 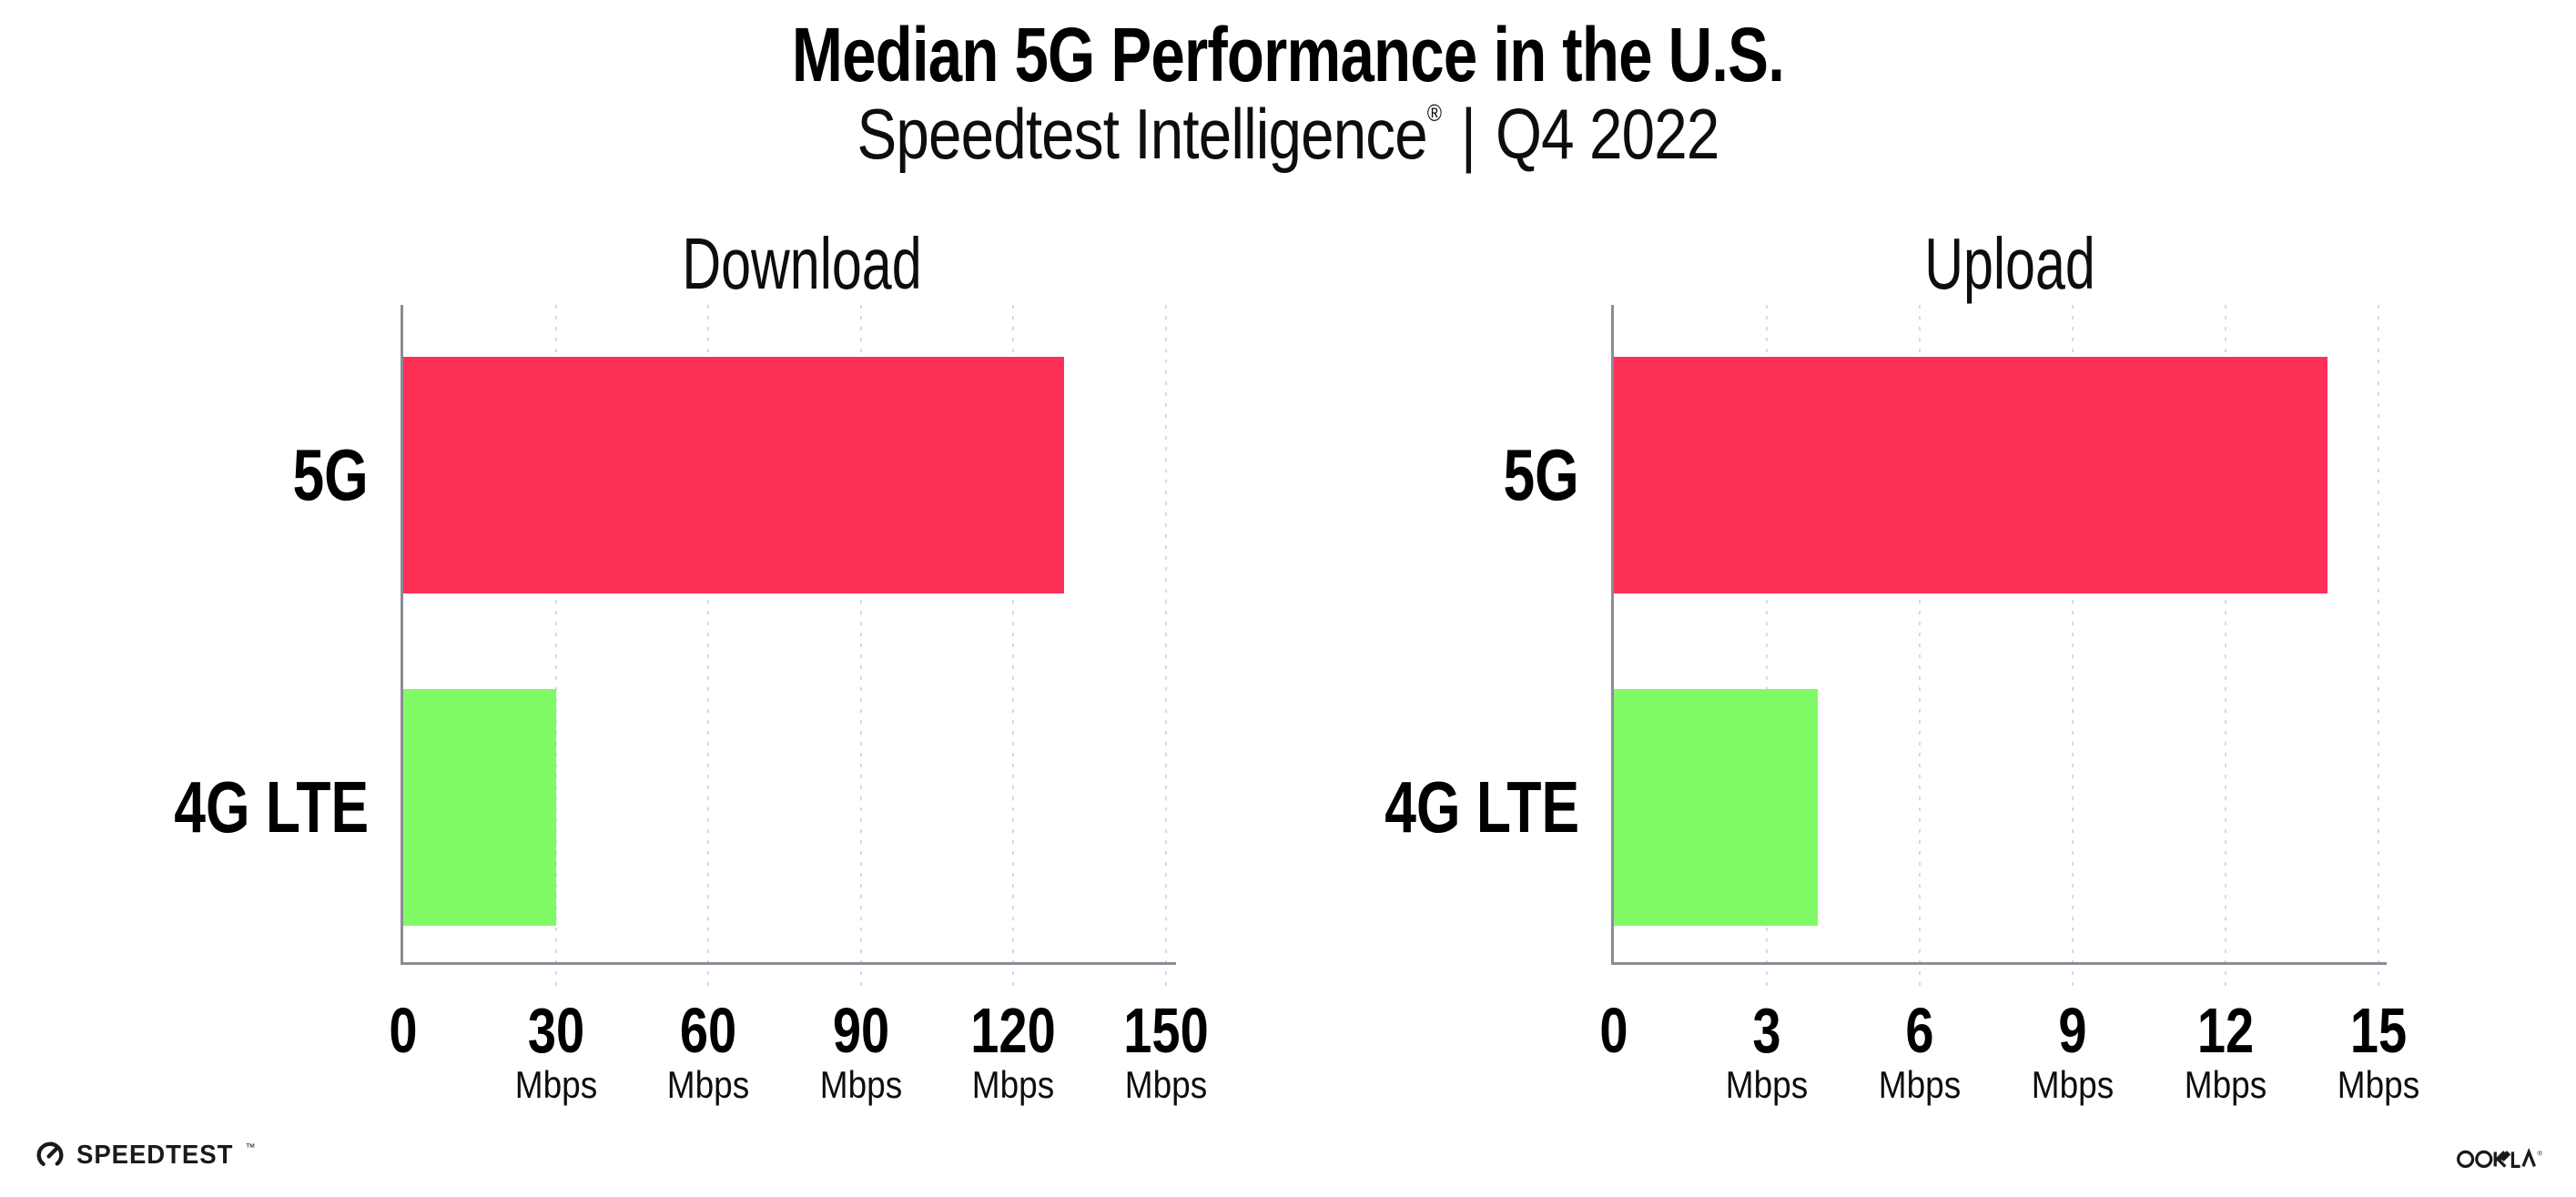 I want to click on bar-5g-upload, so click(x=1971, y=475).